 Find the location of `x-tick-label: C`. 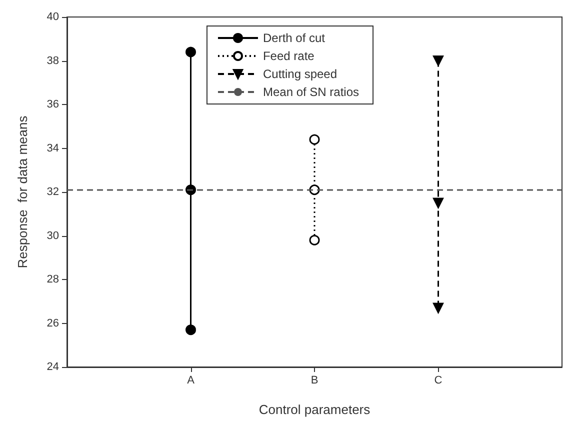

x-tick-label: C is located at coordinates (438, 380).